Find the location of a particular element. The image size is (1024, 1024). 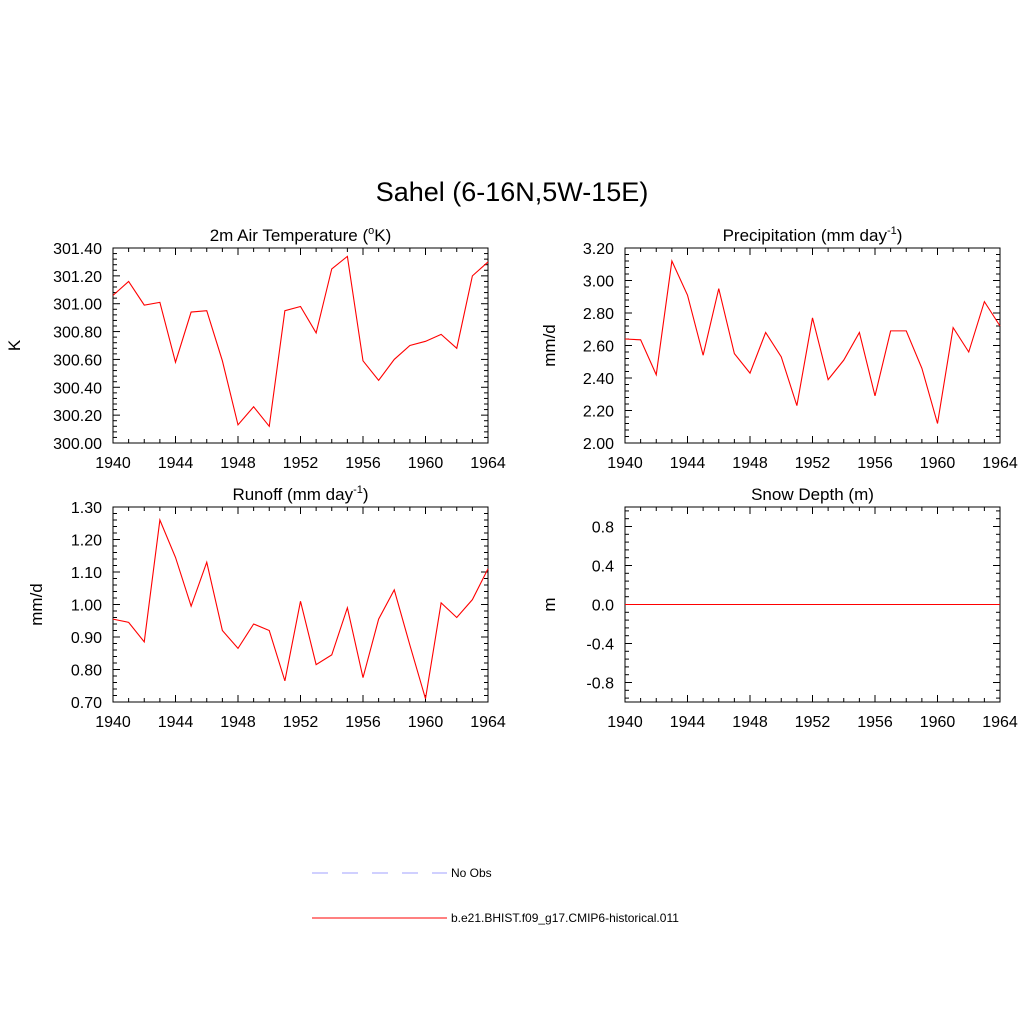

legend-label-0: No Obs is located at coordinates (471, 873).